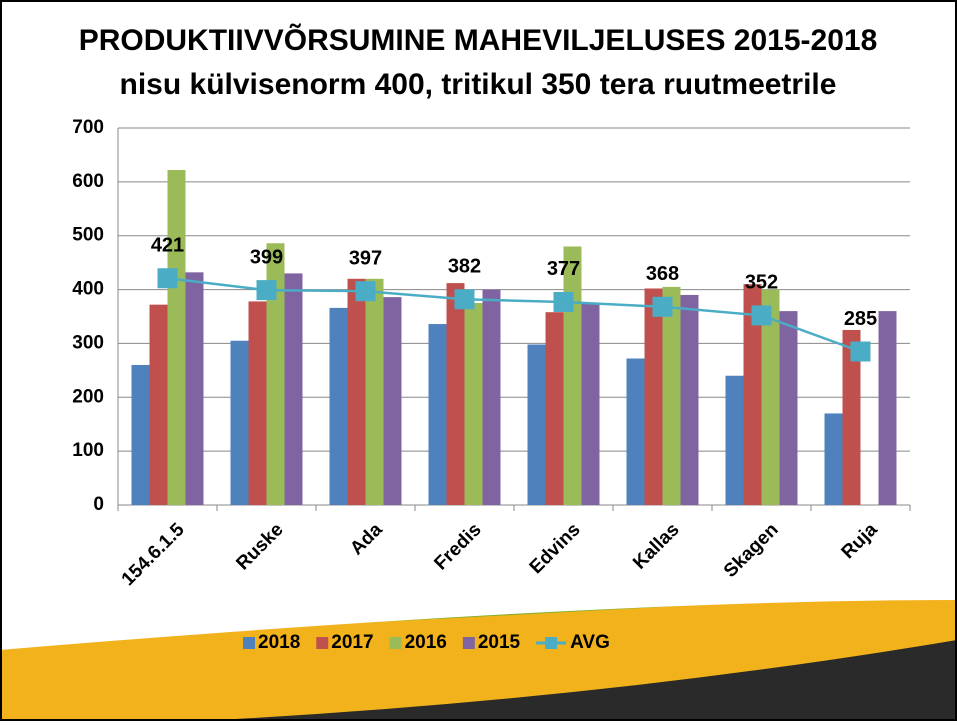 This screenshot has width=957, height=726. I want to click on y-tick-label: 500, so click(88, 235).